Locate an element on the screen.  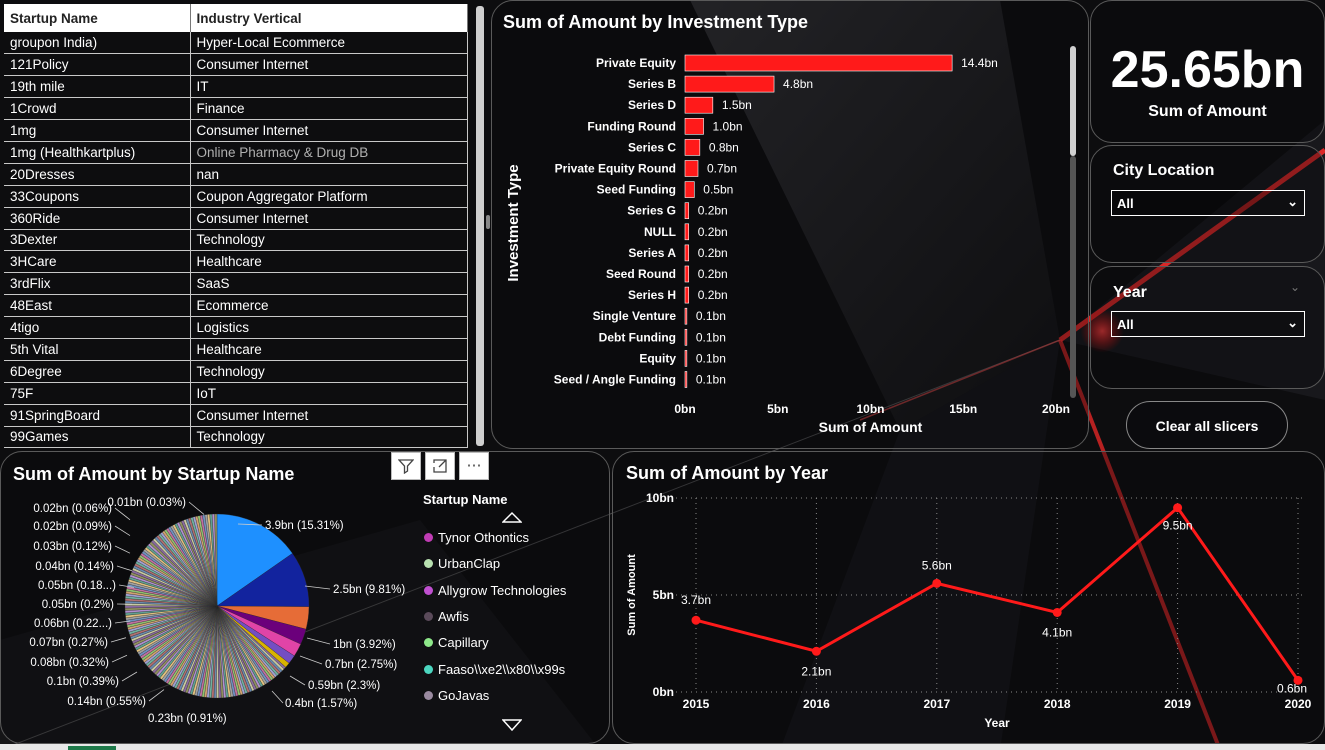
table-scrollbar is located at coordinates (480, 226).